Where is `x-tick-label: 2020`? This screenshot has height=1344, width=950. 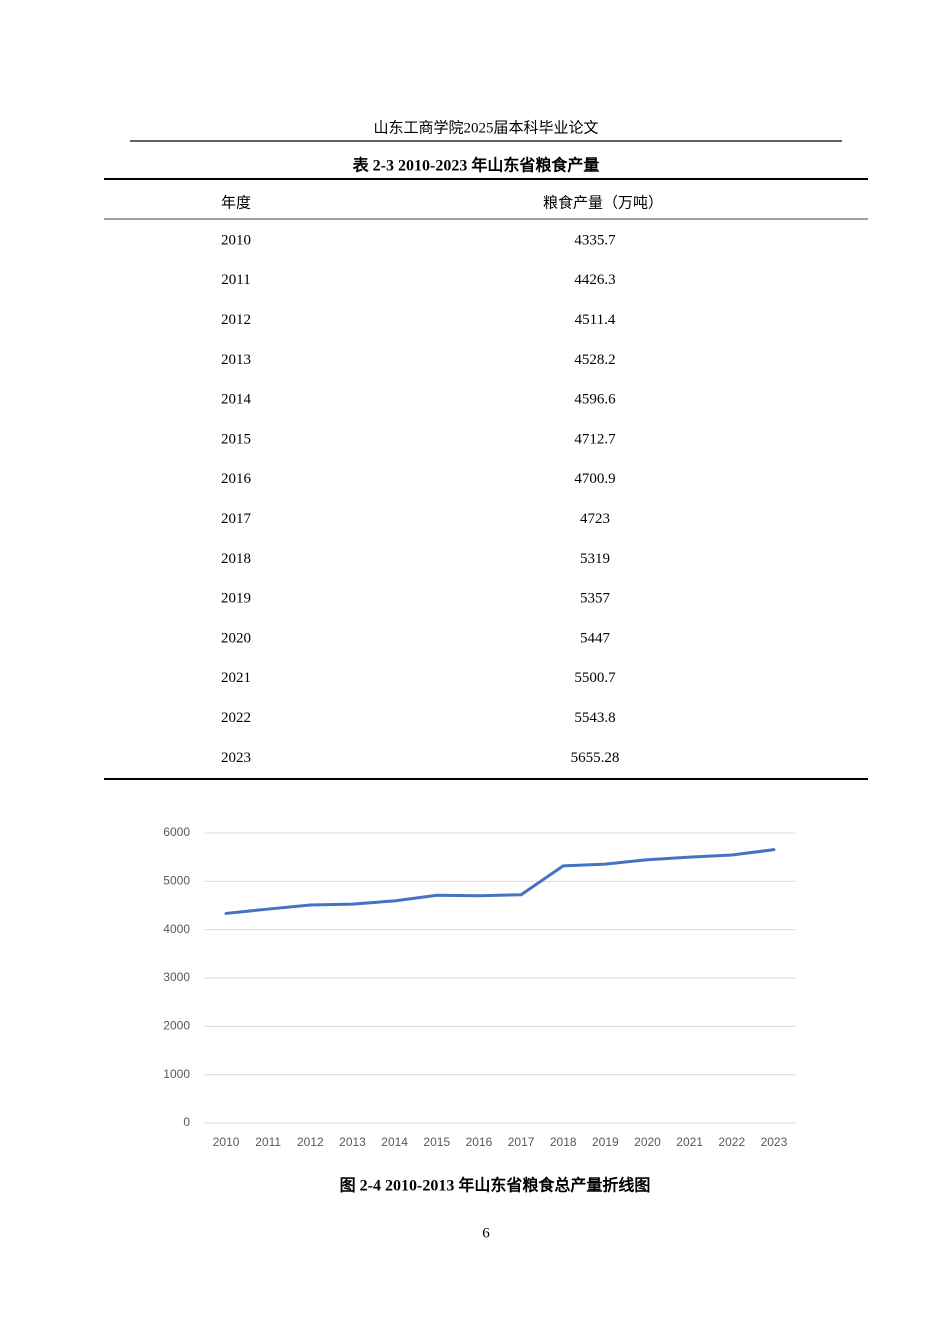
x-tick-label: 2020 is located at coordinates (647, 1142).